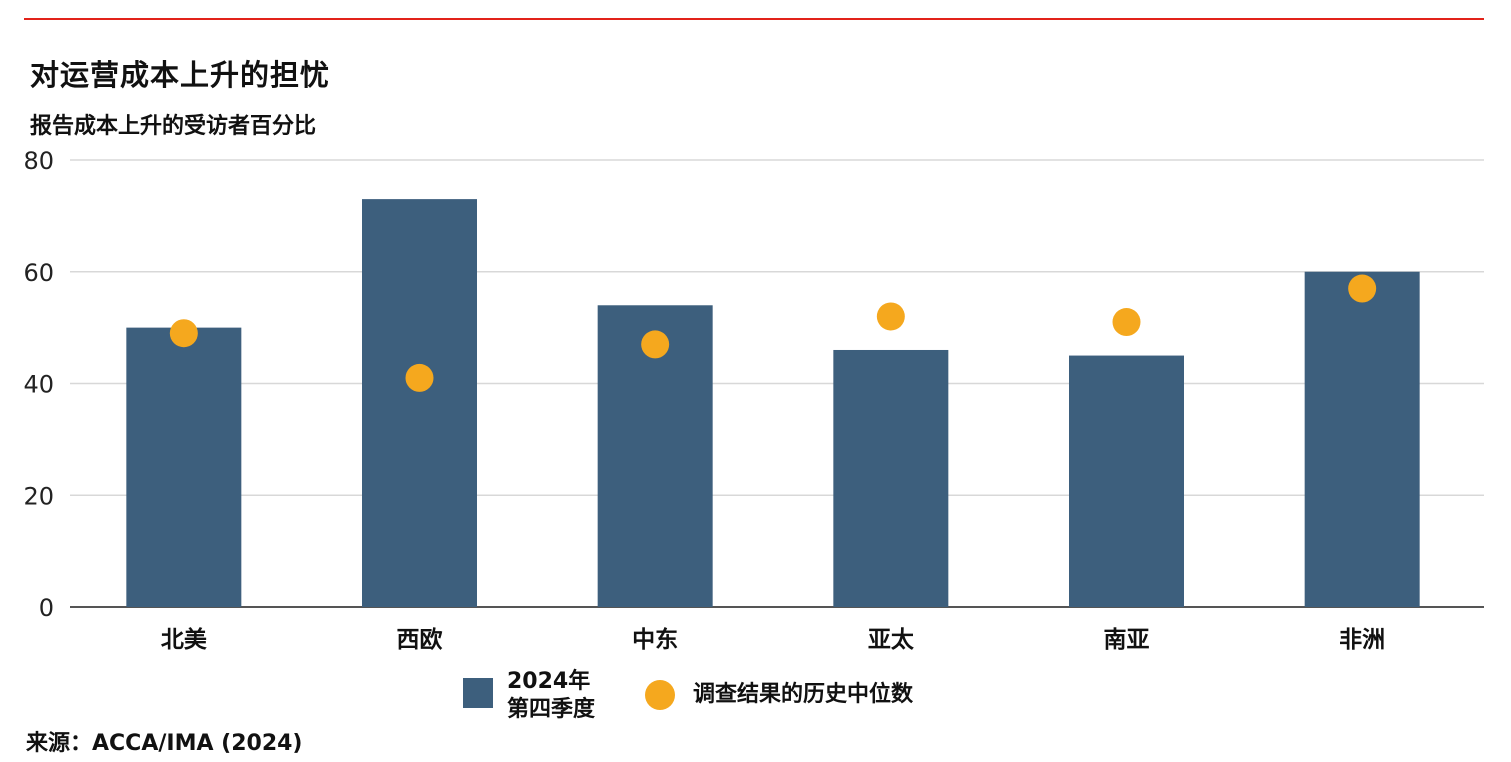 This screenshot has width=1511, height=762. Describe the element at coordinates (803, 694) in the screenshot. I see `legend-dot-label: 调查结果的历史中位数` at that location.